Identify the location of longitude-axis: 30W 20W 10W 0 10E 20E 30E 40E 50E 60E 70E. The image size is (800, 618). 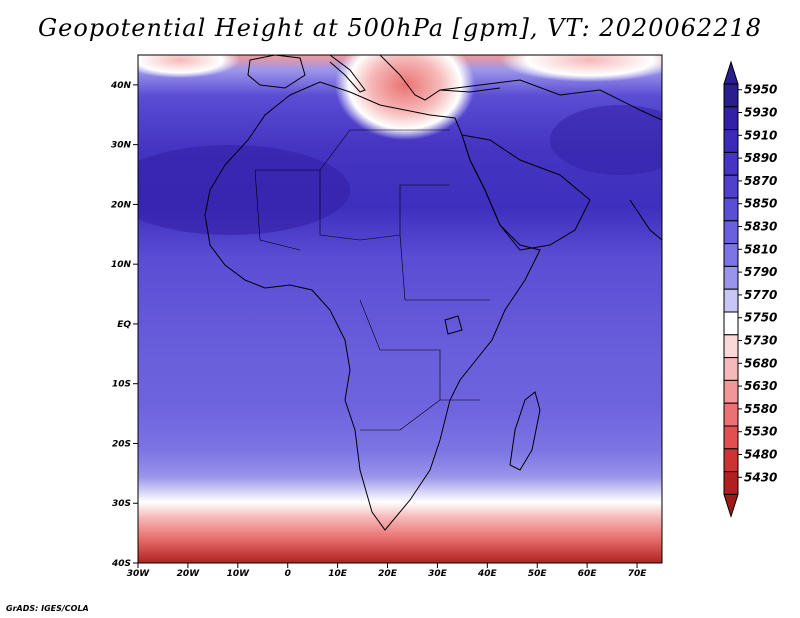
(387, 571).